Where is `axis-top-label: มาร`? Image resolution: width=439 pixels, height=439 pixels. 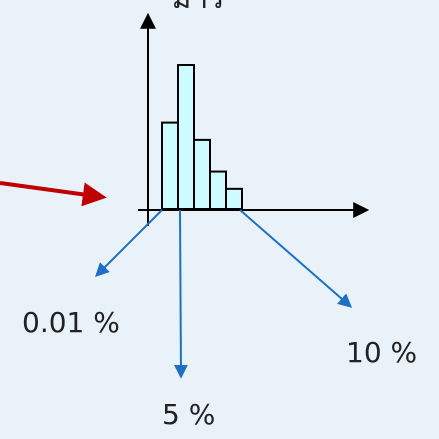 axis-top-label: มาร is located at coordinates (198, 8).